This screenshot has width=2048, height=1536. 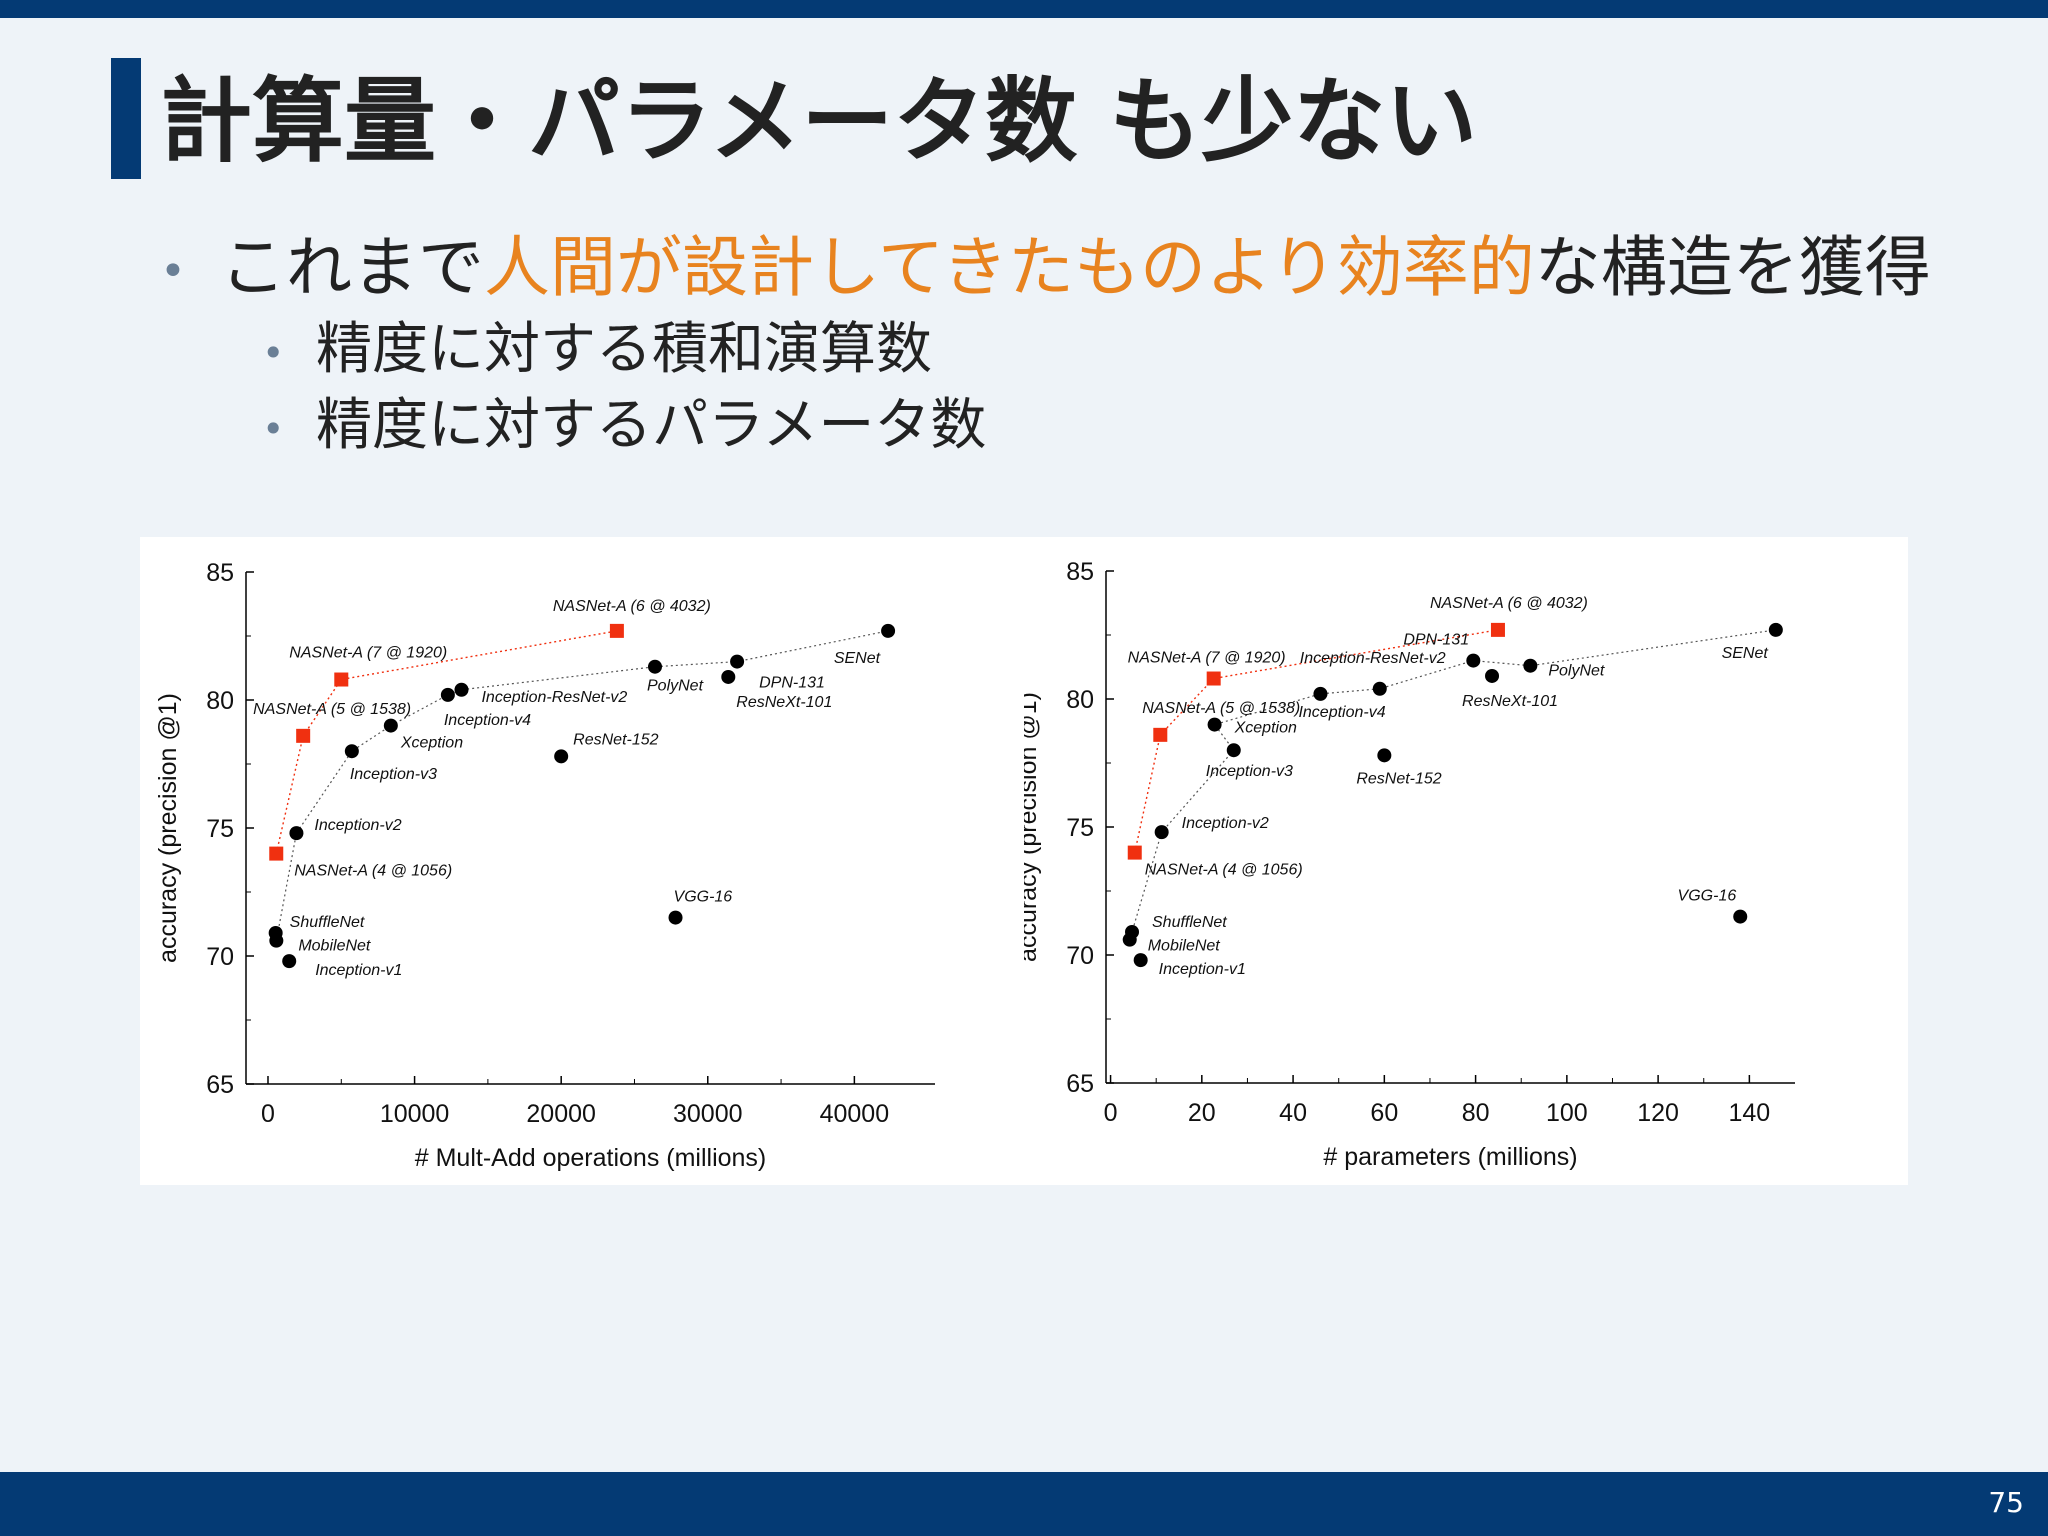 I want to click on slide-title: 計算量・パラメータ数 も少ない, so click(x=819, y=121).